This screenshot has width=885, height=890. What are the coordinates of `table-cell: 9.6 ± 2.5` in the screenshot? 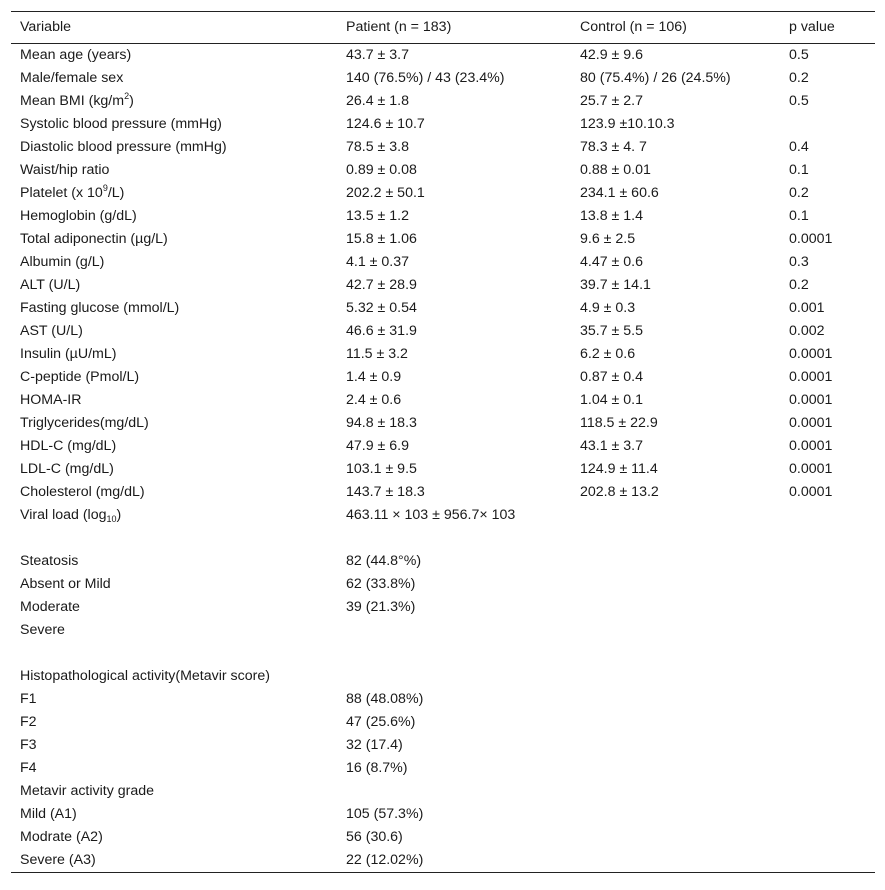 It's located at (675, 239).